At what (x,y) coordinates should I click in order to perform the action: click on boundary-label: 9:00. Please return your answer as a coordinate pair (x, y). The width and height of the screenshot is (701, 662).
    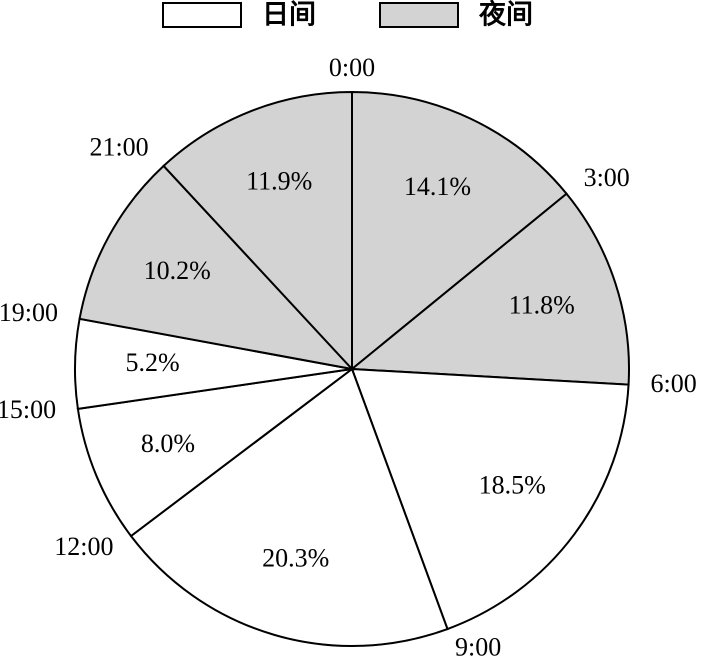
    Looking at the image, I should click on (478, 647).